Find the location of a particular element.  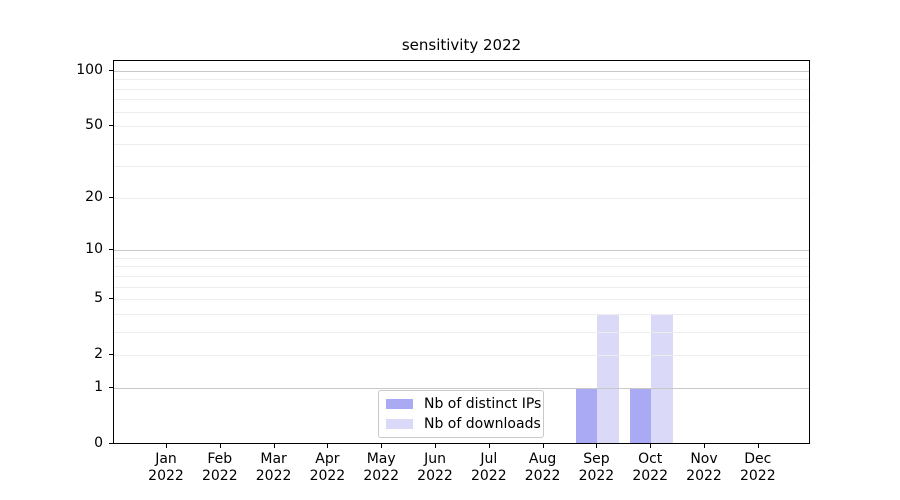

x-tick-label-sep: Sep 2022 is located at coordinates (596, 468).